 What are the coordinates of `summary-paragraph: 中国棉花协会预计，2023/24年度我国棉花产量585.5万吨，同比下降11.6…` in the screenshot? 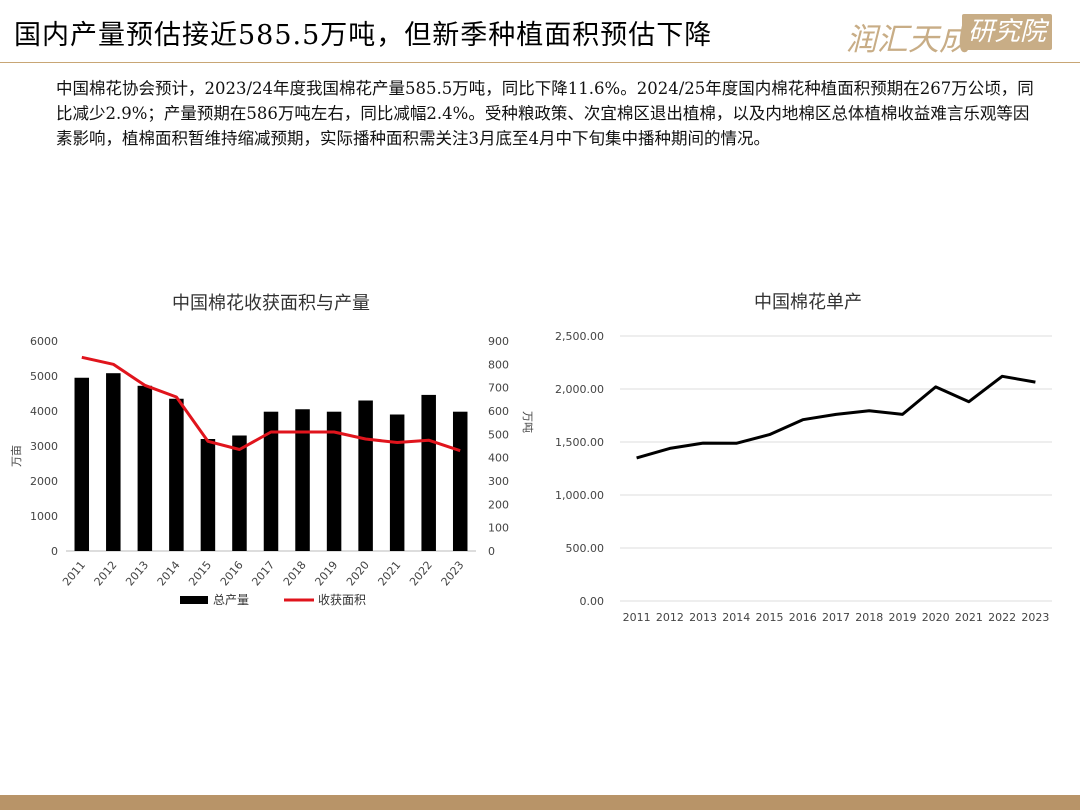 It's located at (545, 113).